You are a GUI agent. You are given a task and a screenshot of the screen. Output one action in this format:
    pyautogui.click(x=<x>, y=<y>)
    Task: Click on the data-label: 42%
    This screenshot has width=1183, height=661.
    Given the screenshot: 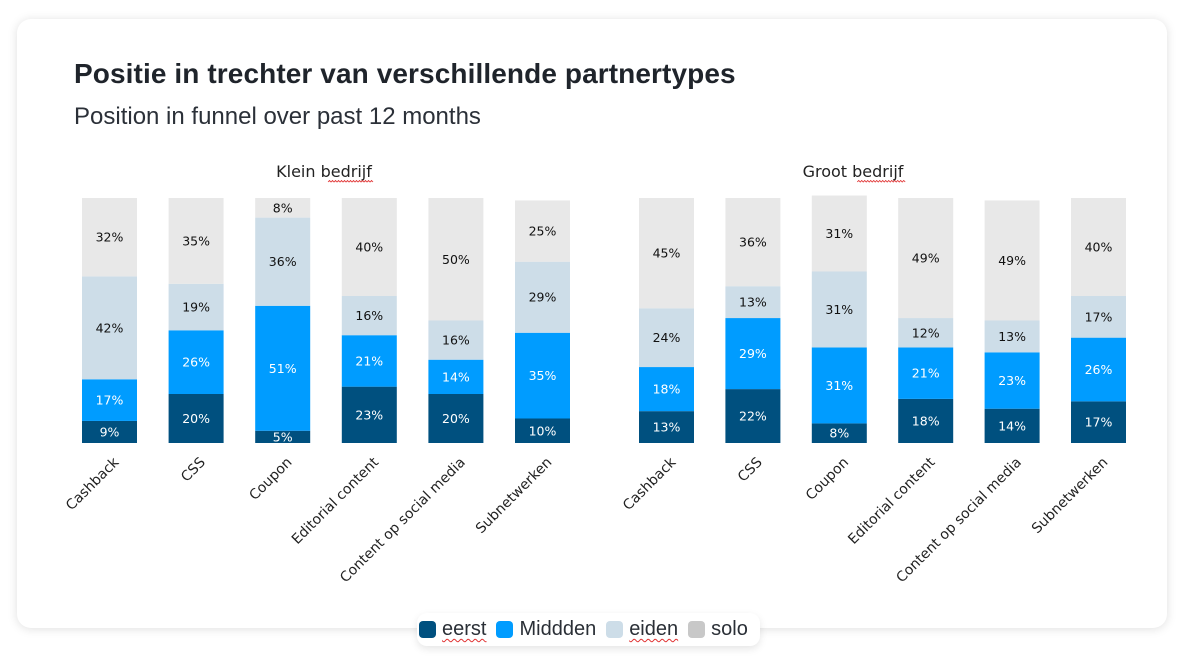 What is the action you would take?
    pyautogui.click(x=110, y=327)
    